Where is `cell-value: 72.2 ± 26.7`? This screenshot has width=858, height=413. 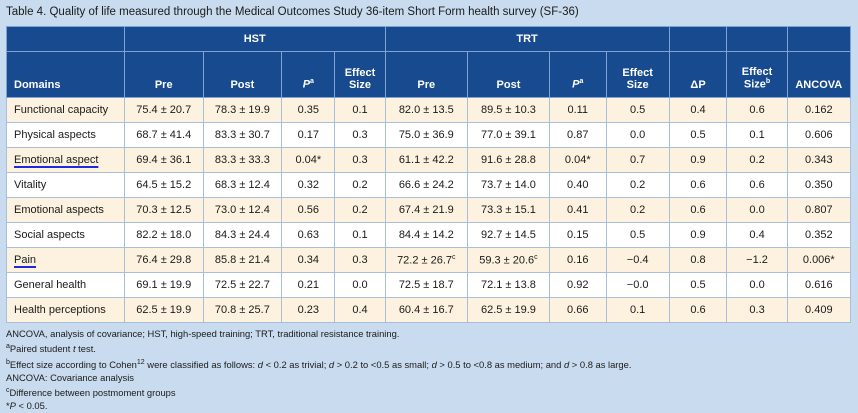
cell-value: 72.2 ± 26.7 is located at coordinates (425, 260).